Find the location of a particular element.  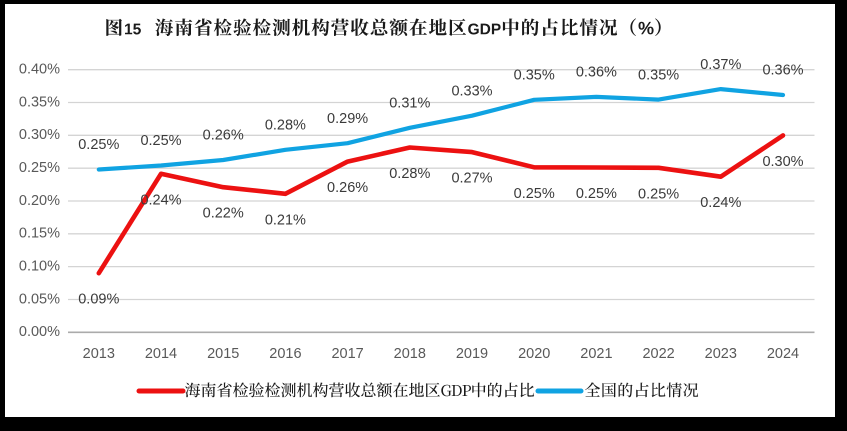

svg-text: 0.29% is located at coordinates (347, 119).